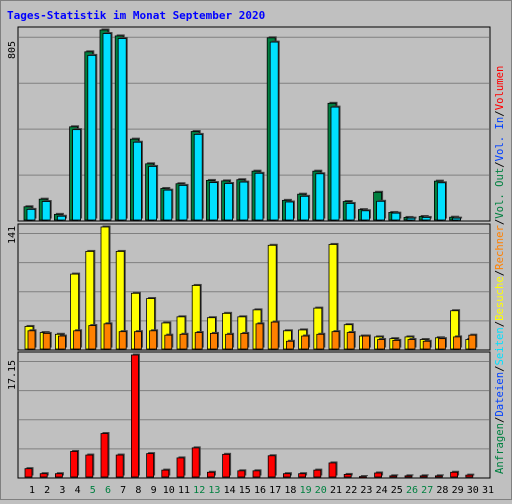  What do you see at coordinates (78, 490) in the screenshot?
I see `x-tick-label-4: 4` at bounding box center [78, 490].